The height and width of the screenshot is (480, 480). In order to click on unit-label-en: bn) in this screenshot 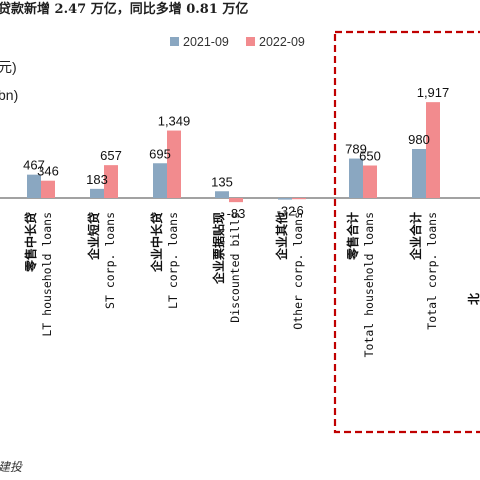, I will do `click(9, 95)`.